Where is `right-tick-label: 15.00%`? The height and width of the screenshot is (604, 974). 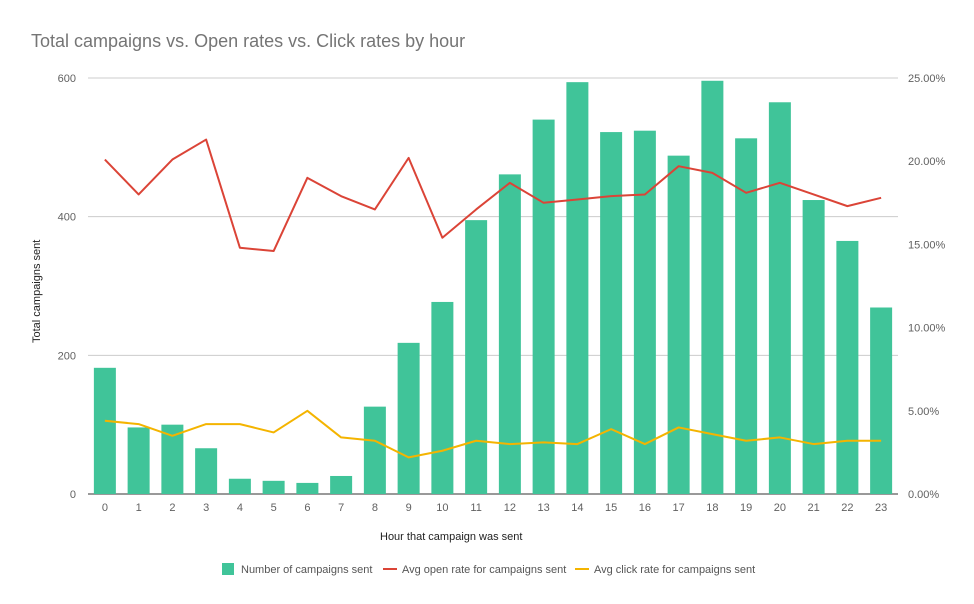
right-tick-label: 15.00% is located at coordinates (927, 245).